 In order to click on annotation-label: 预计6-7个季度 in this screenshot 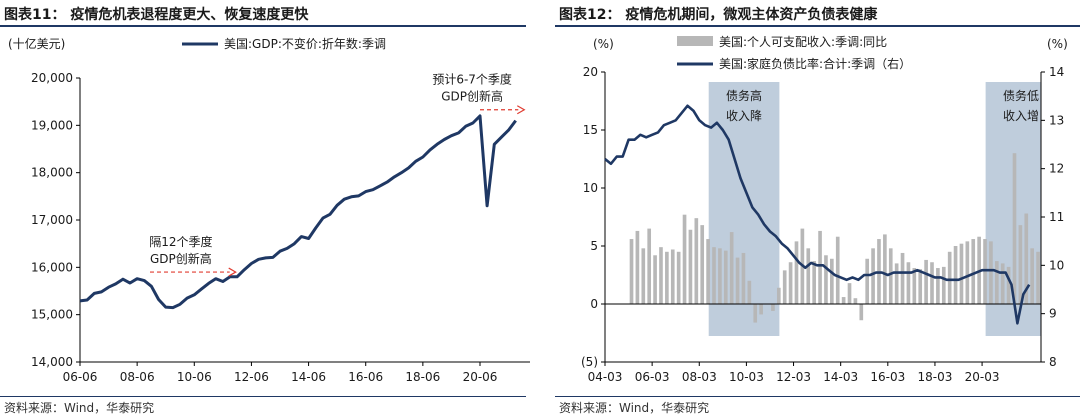, I will do `click(472, 79)`.